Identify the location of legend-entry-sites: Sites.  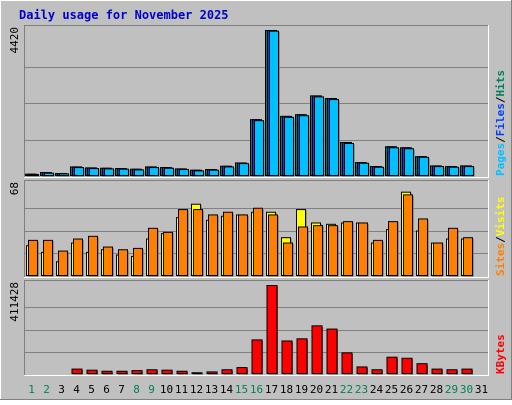
(500, 259).